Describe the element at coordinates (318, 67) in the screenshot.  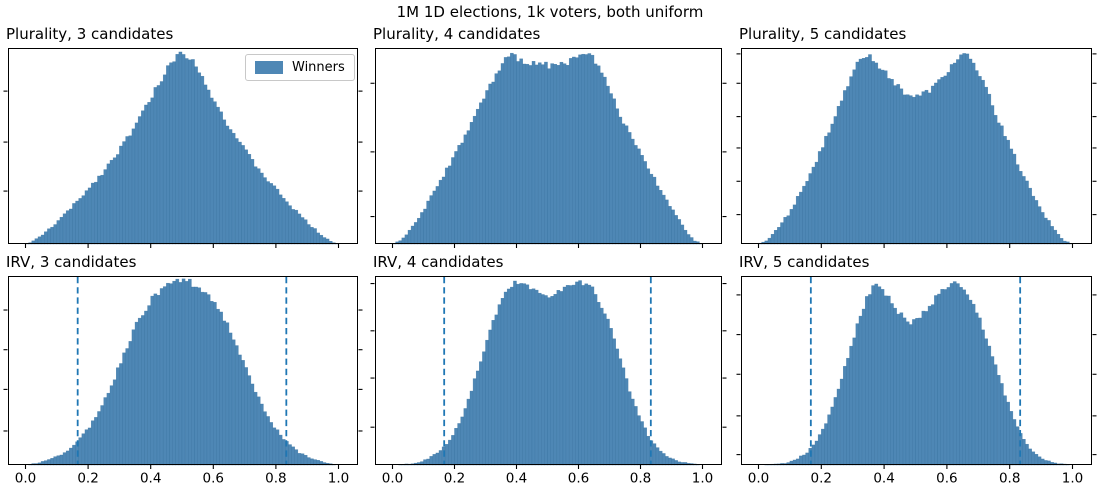
I see `legend-label: Winners` at that location.